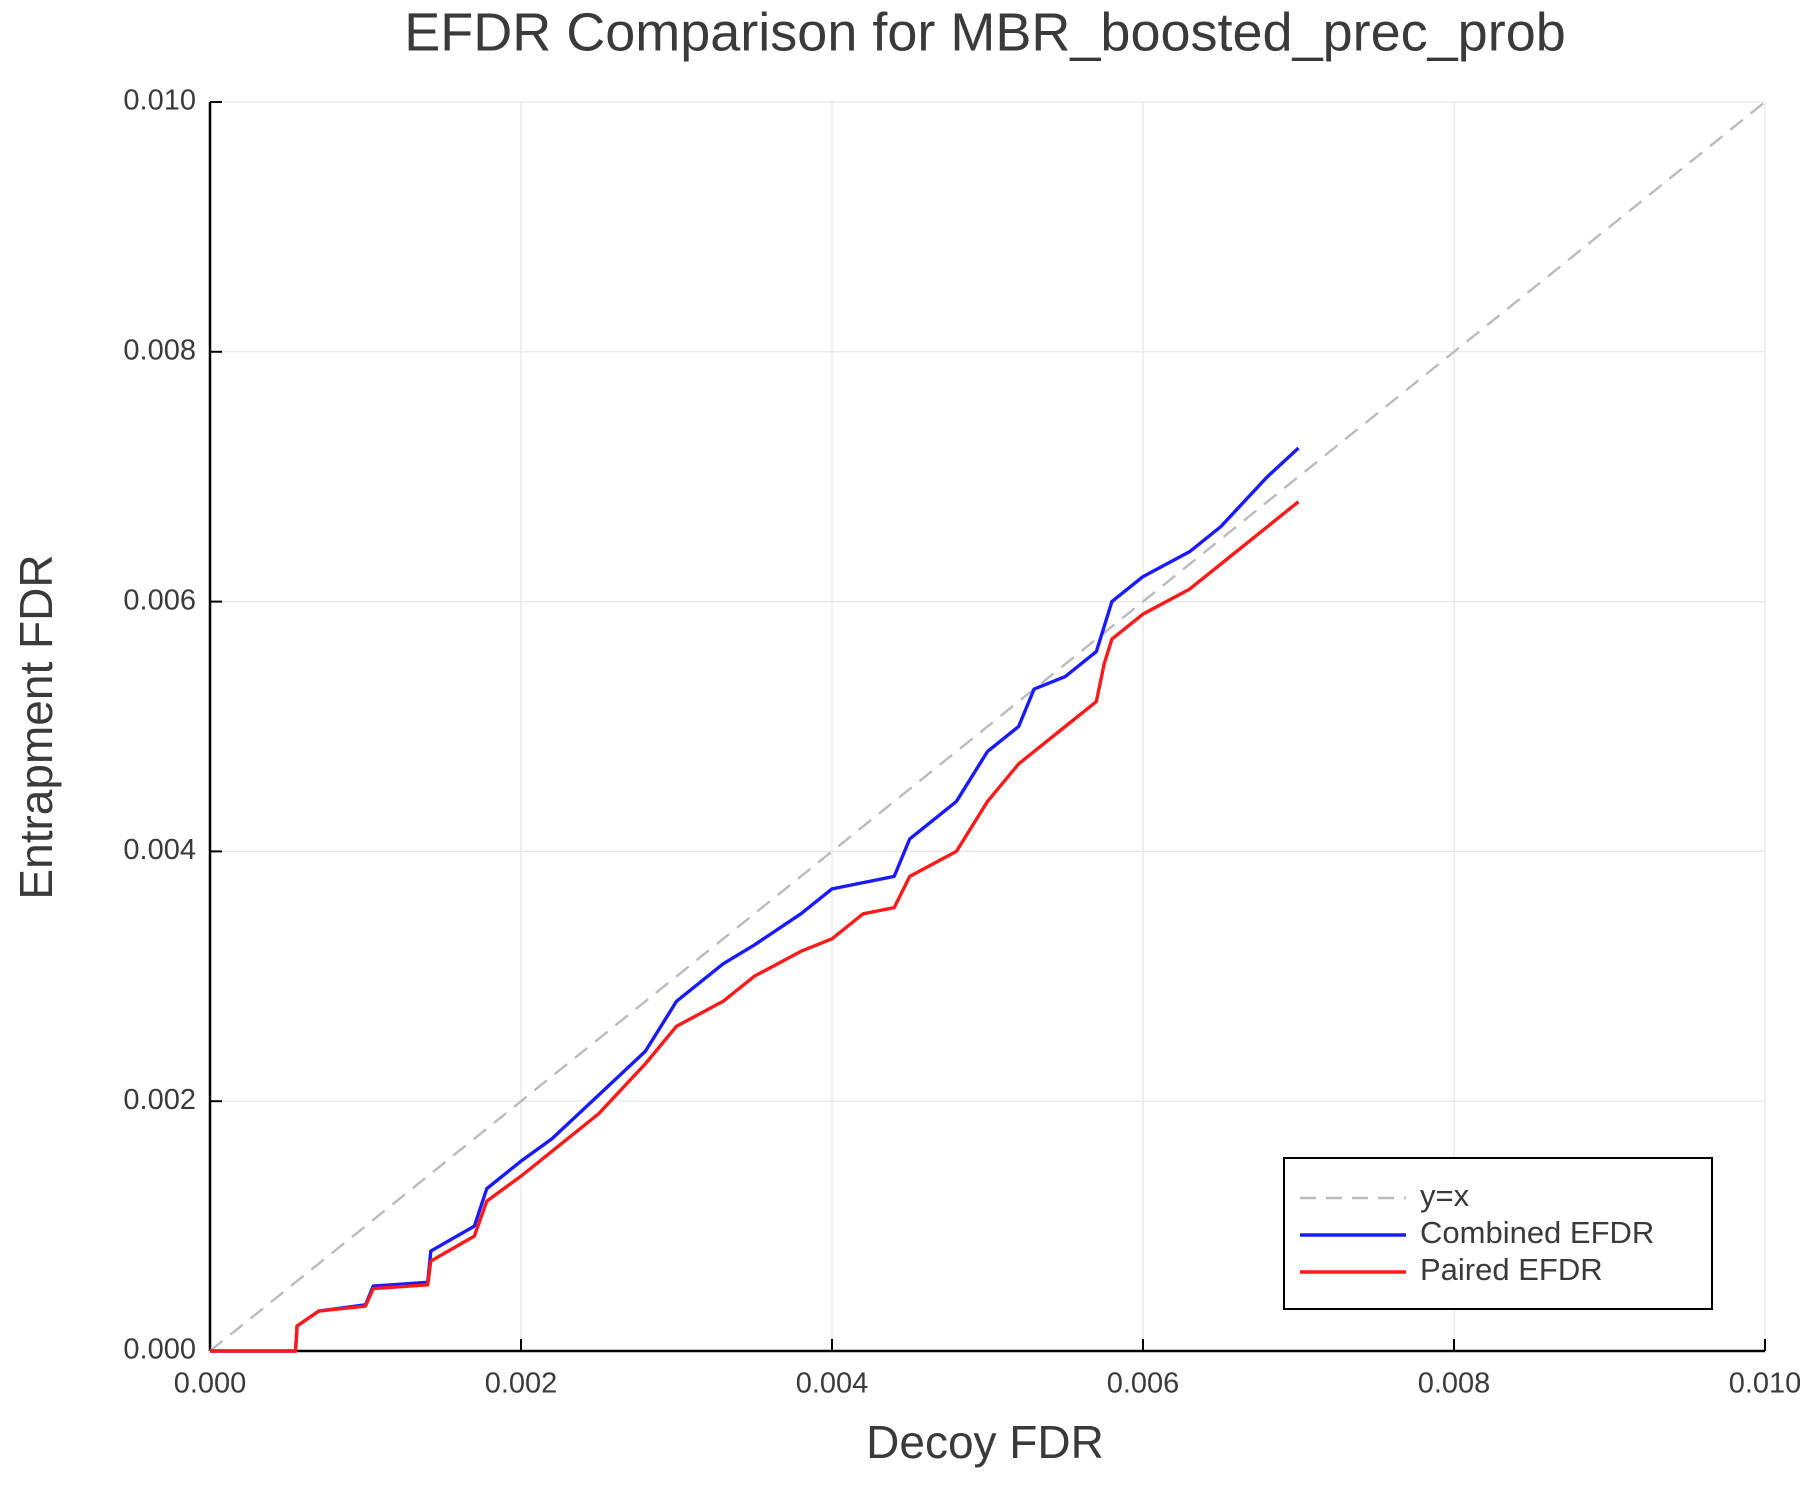  What do you see at coordinates (1764, 1384) in the screenshot?
I see `x-tick-label: 0.010` at bounding box center [1764, 1384].